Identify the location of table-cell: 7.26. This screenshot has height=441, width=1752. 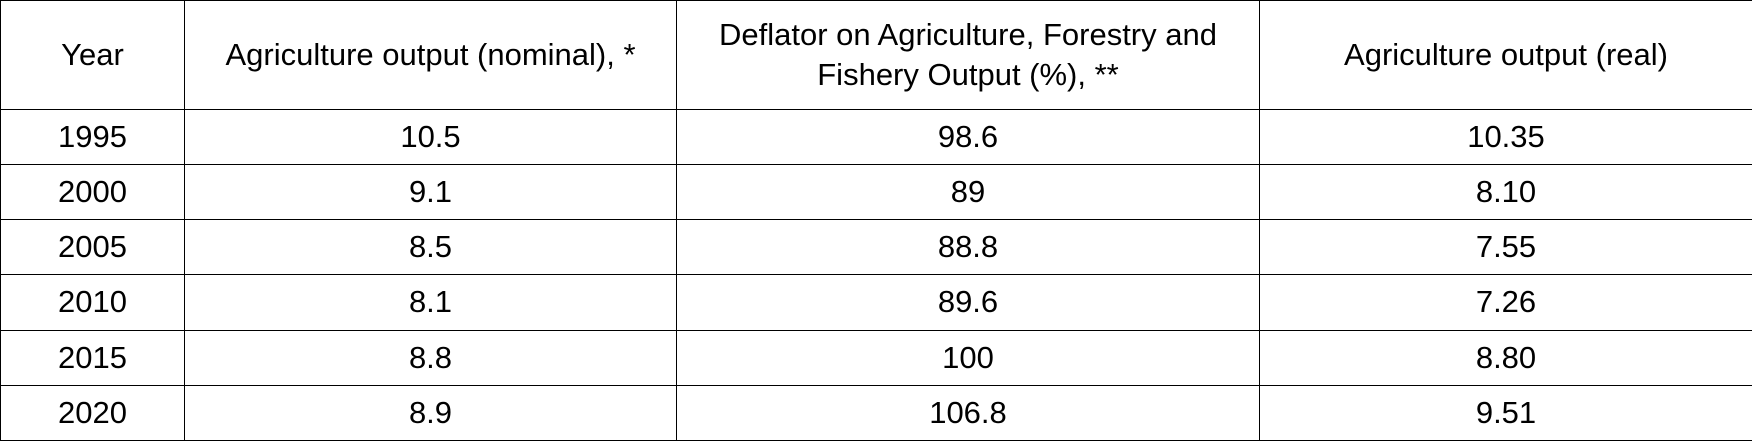
(1505, 302).